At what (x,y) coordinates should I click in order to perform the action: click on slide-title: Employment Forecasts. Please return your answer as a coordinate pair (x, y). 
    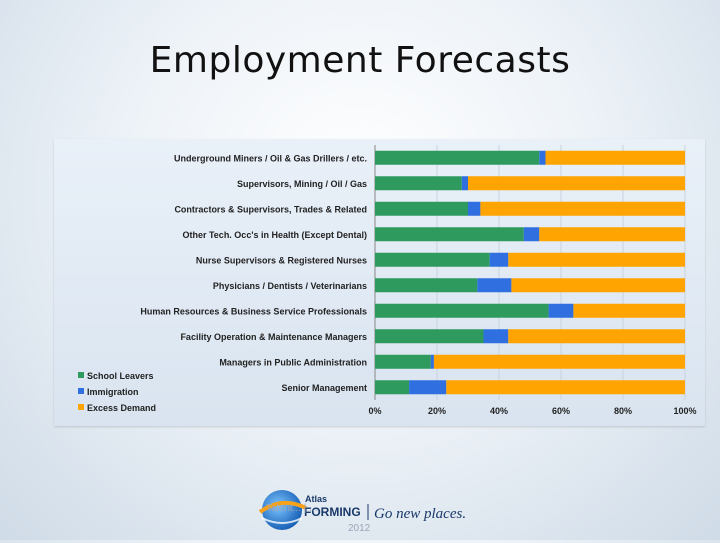
    Looking at the image, I should click on (360, 60).